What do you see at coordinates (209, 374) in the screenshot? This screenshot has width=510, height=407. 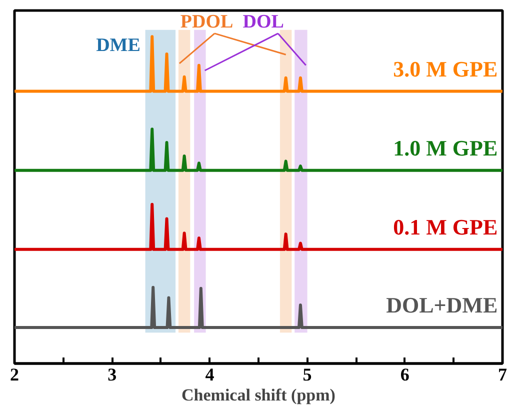 I see `x-tick-label: 4` at bounding box center [209, 374].